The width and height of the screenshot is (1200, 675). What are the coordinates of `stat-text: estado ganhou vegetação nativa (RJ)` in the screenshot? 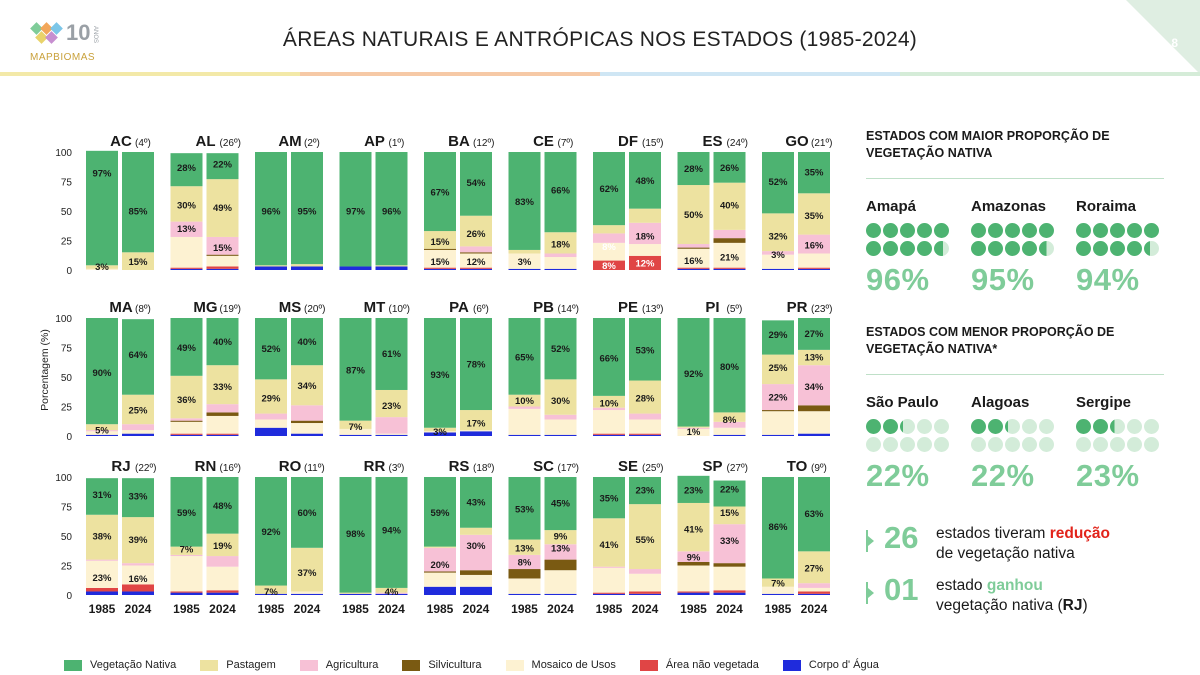 It's located at (1012, 595).